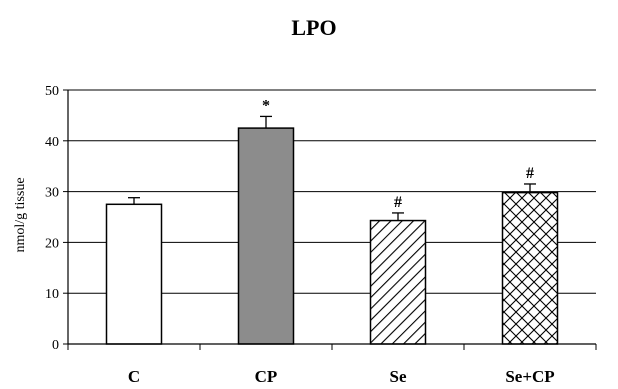 This screenshot has width=618, height=389. What do you see at coordinates (398, 282) in the screenshot?
I see `bar-se` at bounding box center [398, 282].